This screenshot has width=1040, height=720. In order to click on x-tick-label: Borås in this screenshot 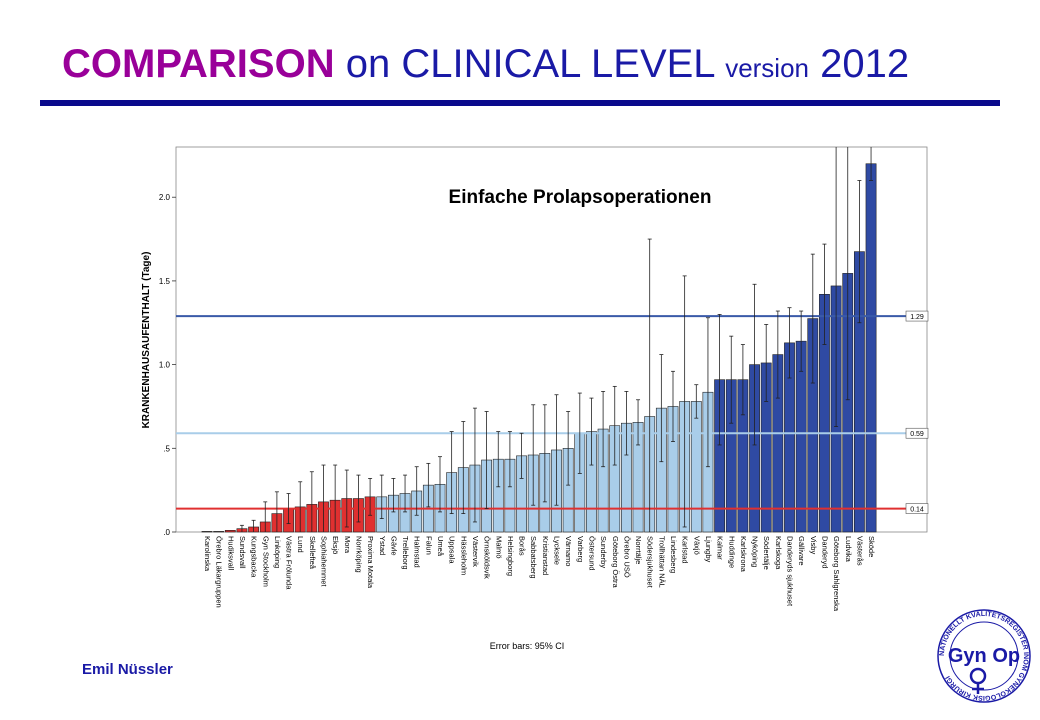, I will do `click(522, 546)`.